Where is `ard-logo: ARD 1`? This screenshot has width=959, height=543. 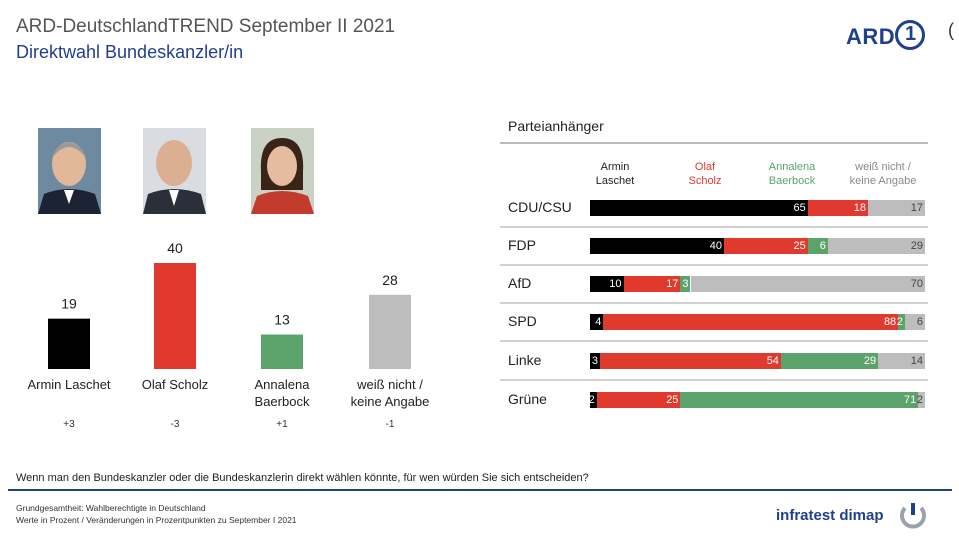 ard-logo: ARD 1 is located at coordinates (887, 40).